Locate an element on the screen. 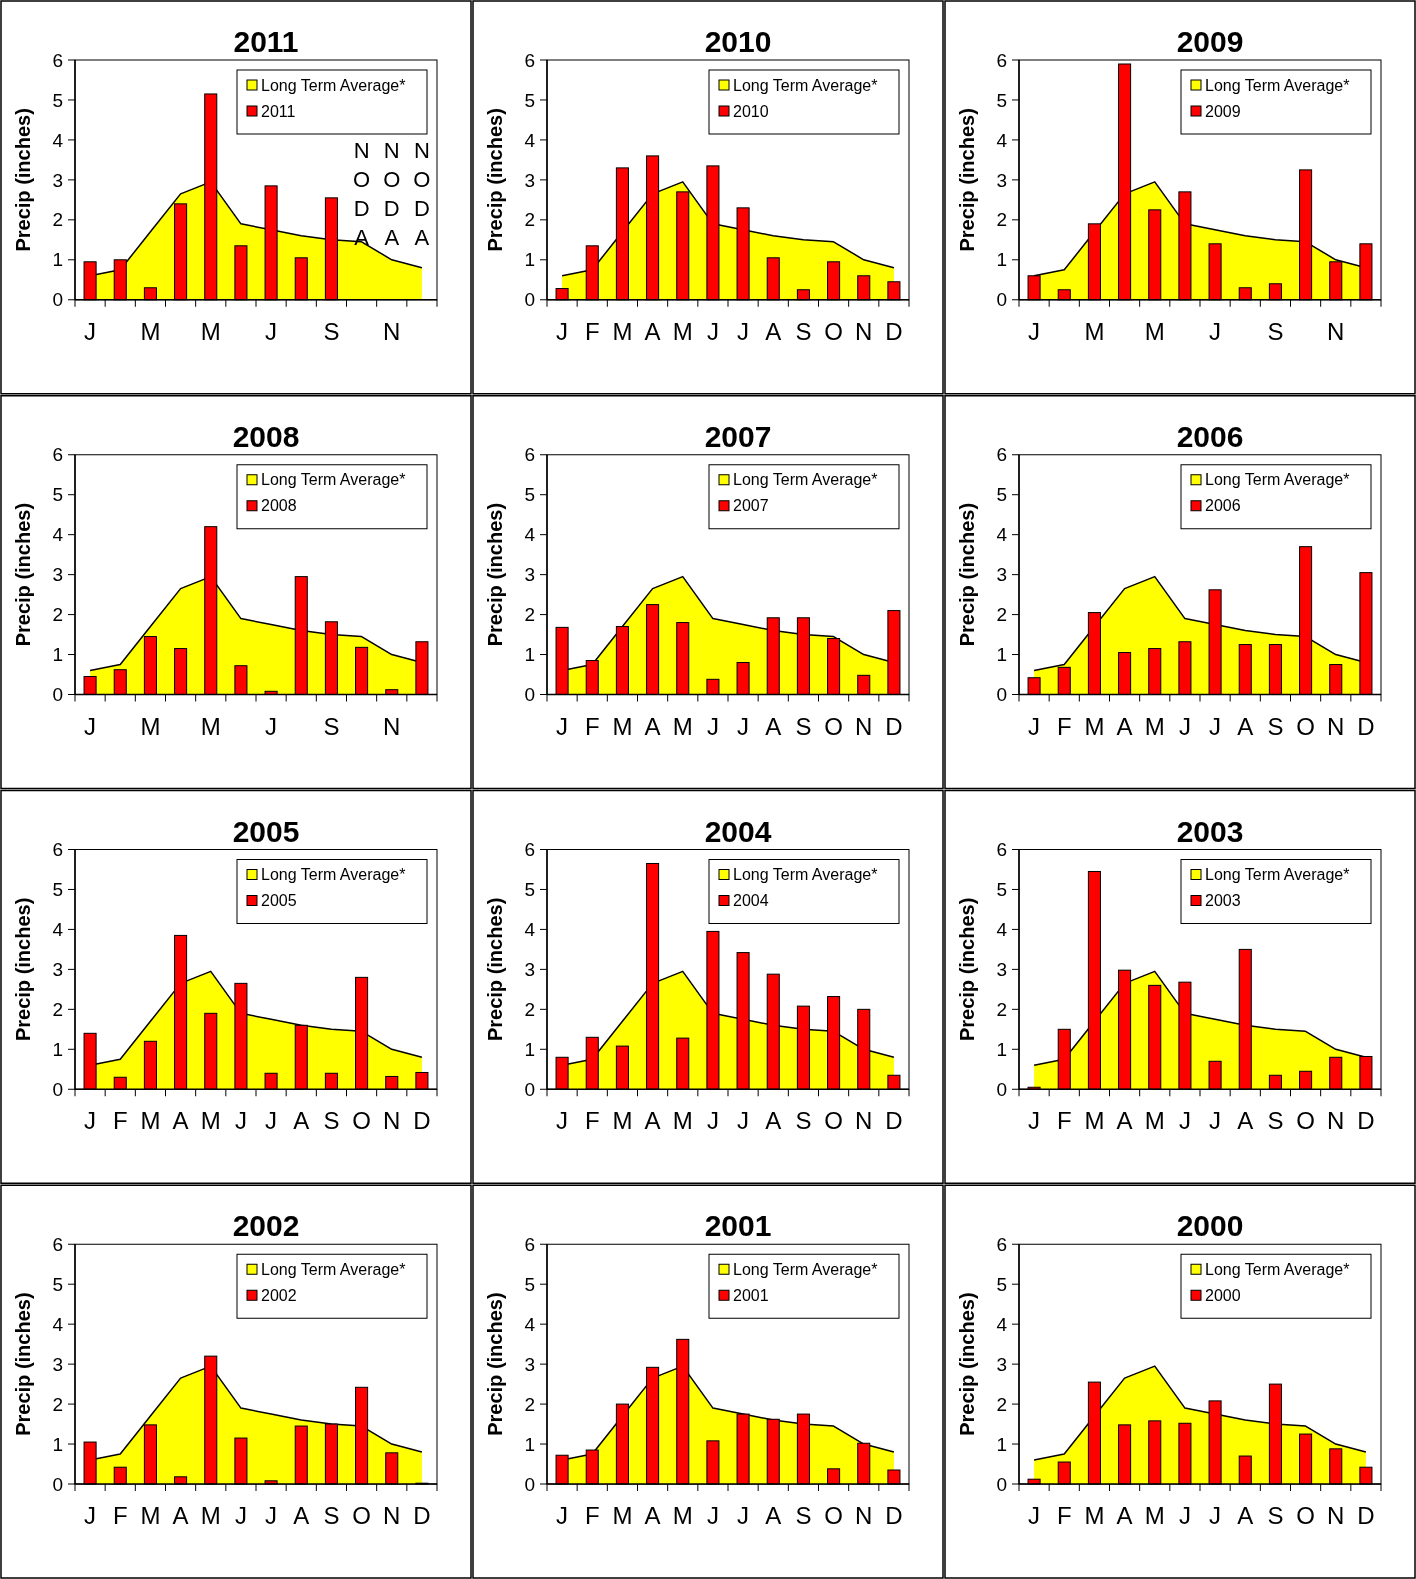 Image resolution: width=1416 pixels, height=1579 pixels. chart-title: 2000 is located at coordinates (1210, 1226).